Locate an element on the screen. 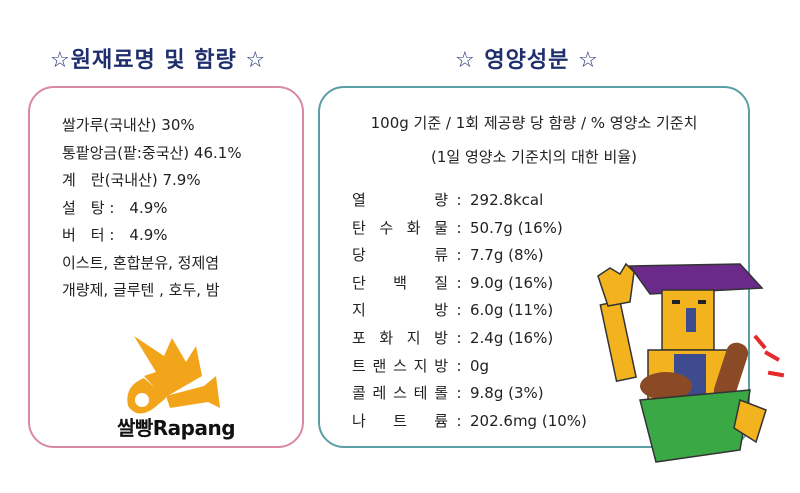 This screenshot has width=800, height=493. ingredient-item: 버 터 : 4.9% is located at coordinates (115, 235).